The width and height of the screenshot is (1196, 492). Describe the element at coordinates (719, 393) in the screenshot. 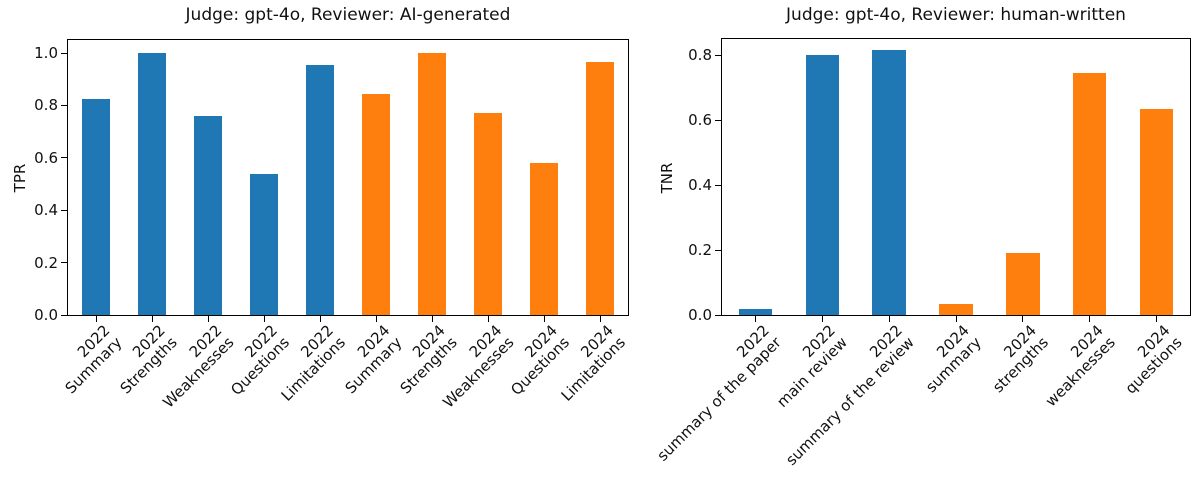

I see `x-tick-label: 2022 summary of the paper` at that location.